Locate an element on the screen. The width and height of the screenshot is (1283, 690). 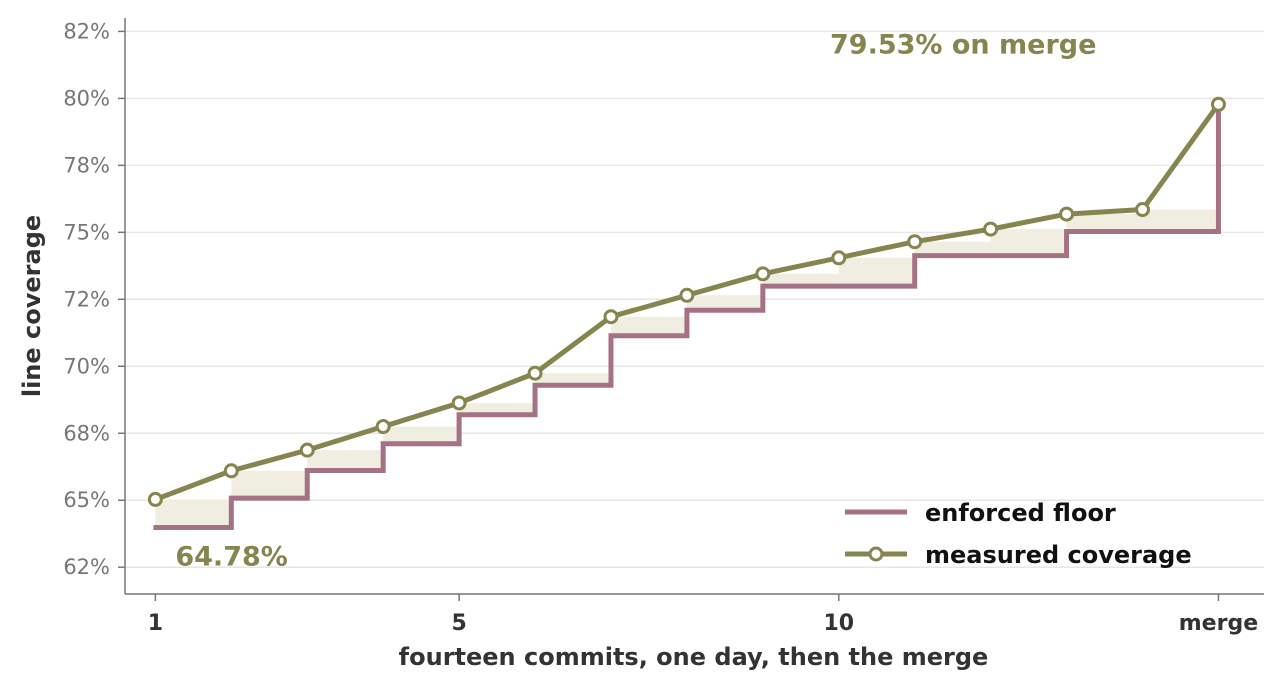
annotation-merge-value: 79.53% on merge is located at coordinates (963, 44).